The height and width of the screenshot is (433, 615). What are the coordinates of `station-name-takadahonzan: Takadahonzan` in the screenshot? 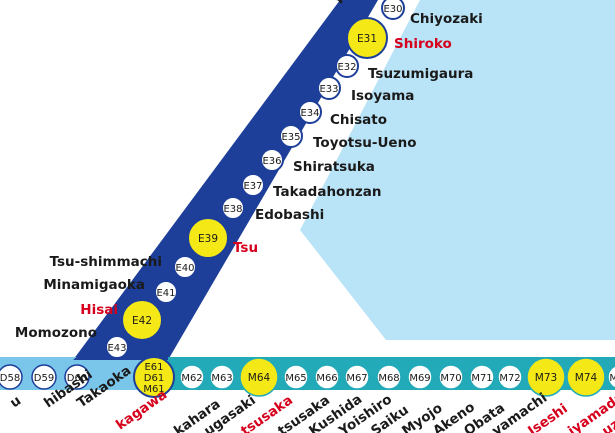 It's located at (327, 192).